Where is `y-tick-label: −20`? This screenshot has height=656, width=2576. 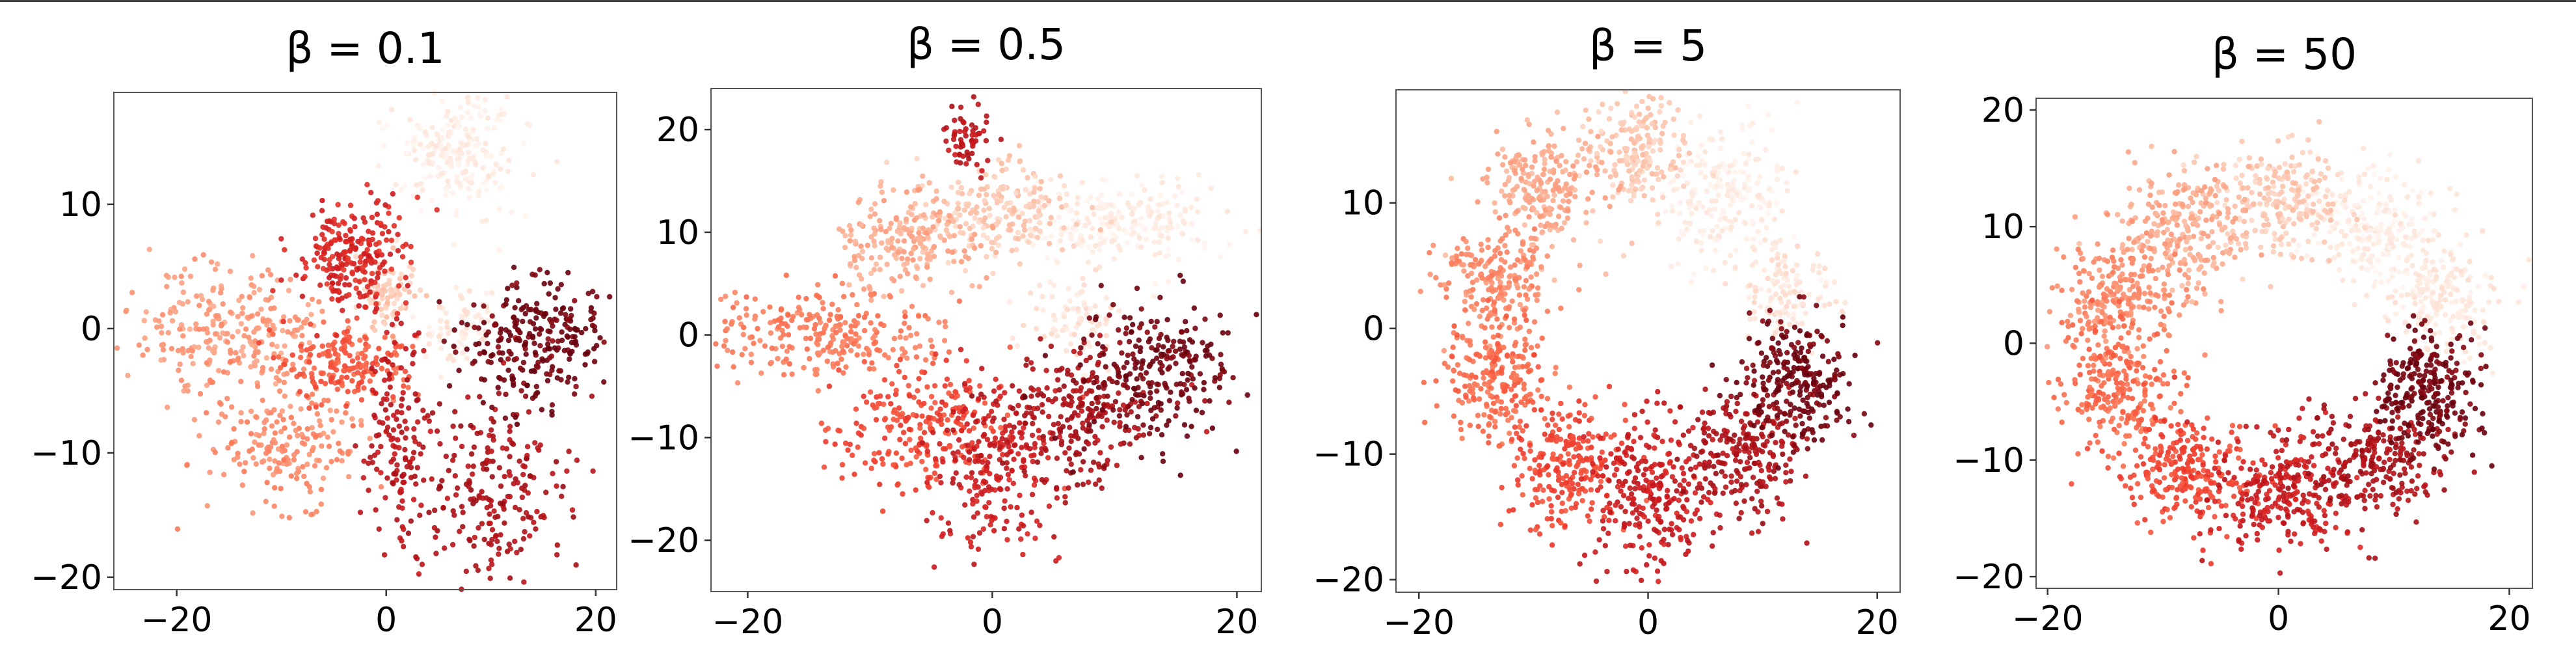
y-tick-label: −20 is located at coordinates (663, 540).